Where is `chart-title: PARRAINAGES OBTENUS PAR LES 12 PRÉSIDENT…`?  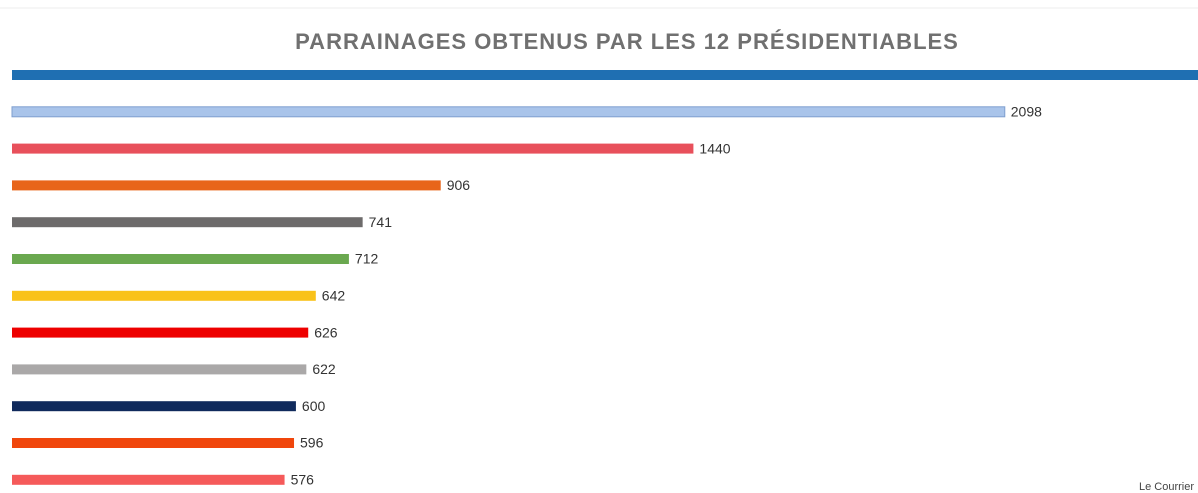
chart-title: PARRAINAGES OBTENUS PAR LES 12 PRÉSIDENT… is located at coordinates (627, 41).